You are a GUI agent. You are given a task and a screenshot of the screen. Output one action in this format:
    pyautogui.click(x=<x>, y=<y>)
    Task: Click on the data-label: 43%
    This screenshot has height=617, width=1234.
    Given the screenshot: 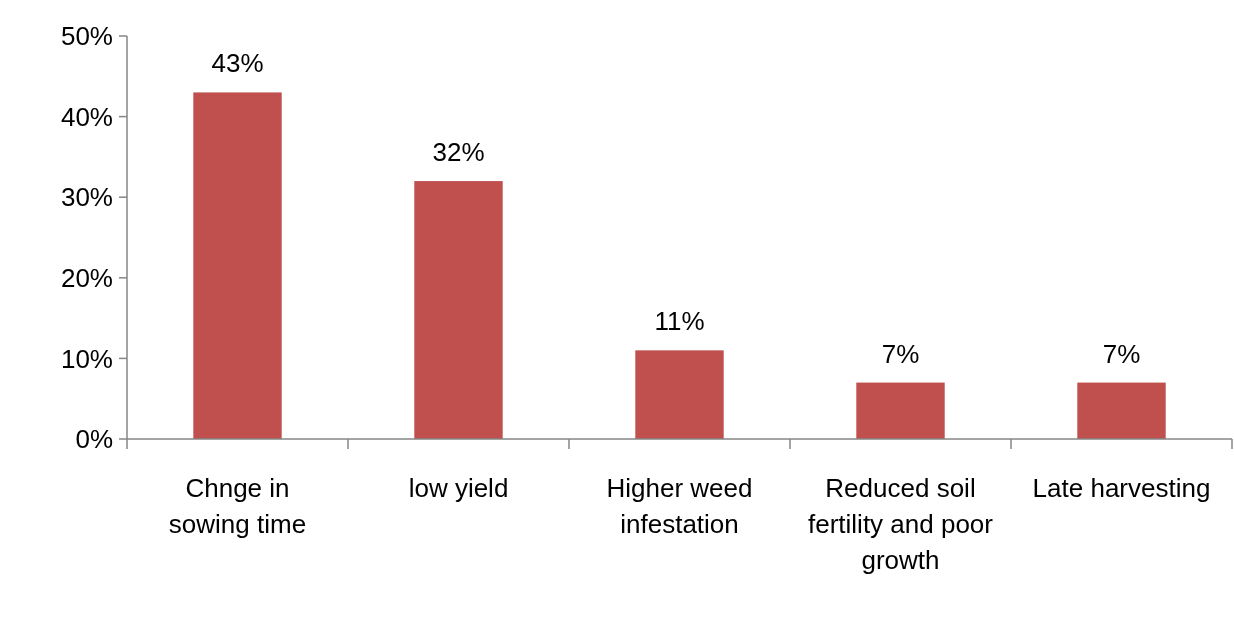 What is the action you would take?
    pyautogui.click(x=237, y=63)
    